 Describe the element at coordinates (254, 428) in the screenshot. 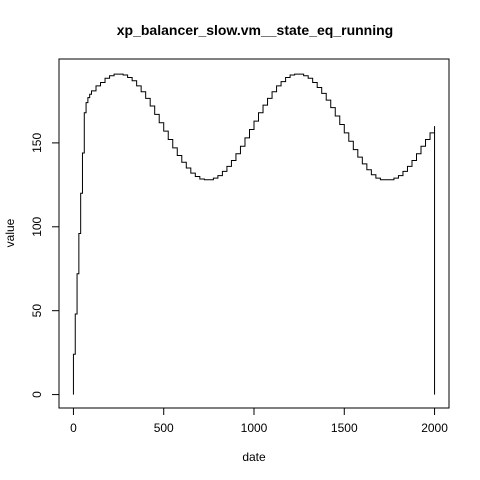

I see `x-tick-label: 1000` at that location.